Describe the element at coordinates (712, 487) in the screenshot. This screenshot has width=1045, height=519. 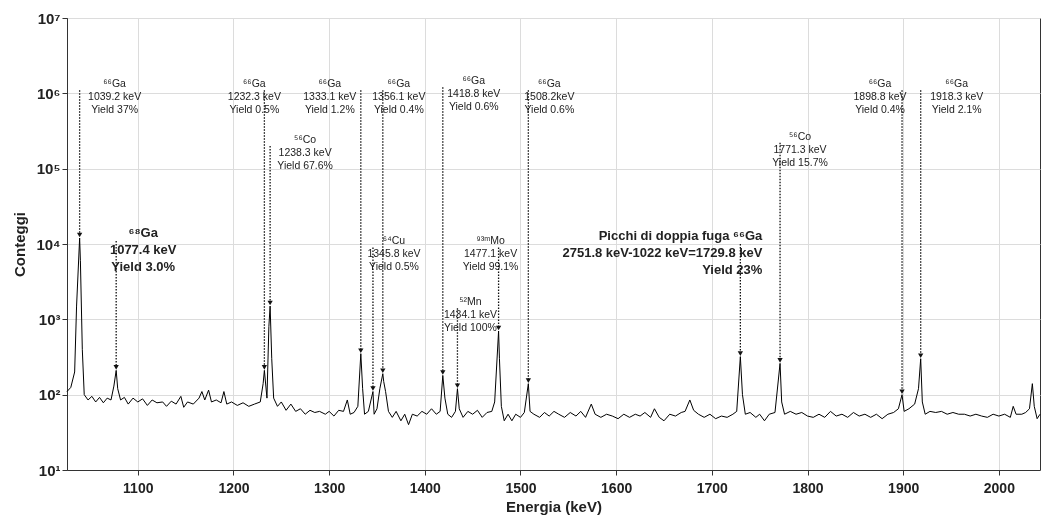
I see `x-tick-label: 1700` at that location.